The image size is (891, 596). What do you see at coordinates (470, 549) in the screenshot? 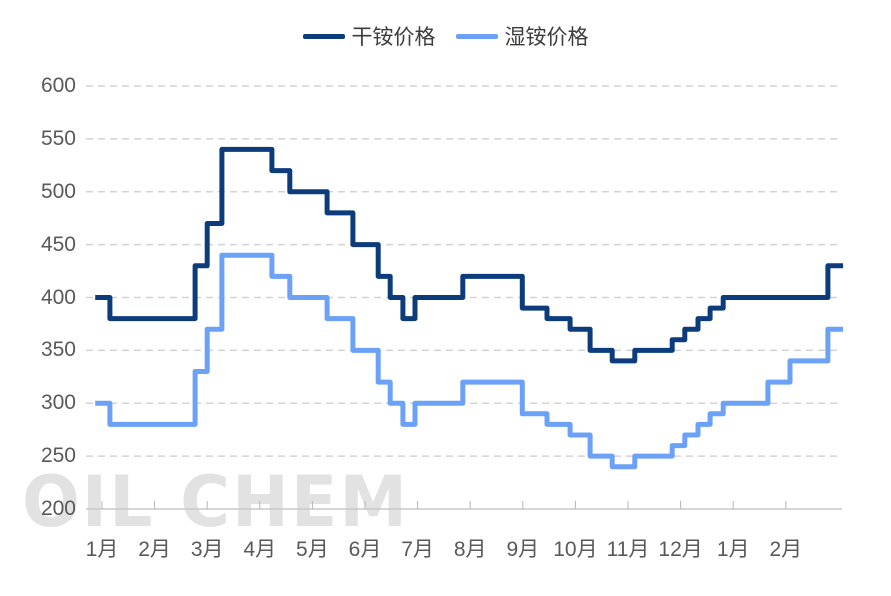
I see `x-axis-label: 8月` at bounding box center [470, 549].